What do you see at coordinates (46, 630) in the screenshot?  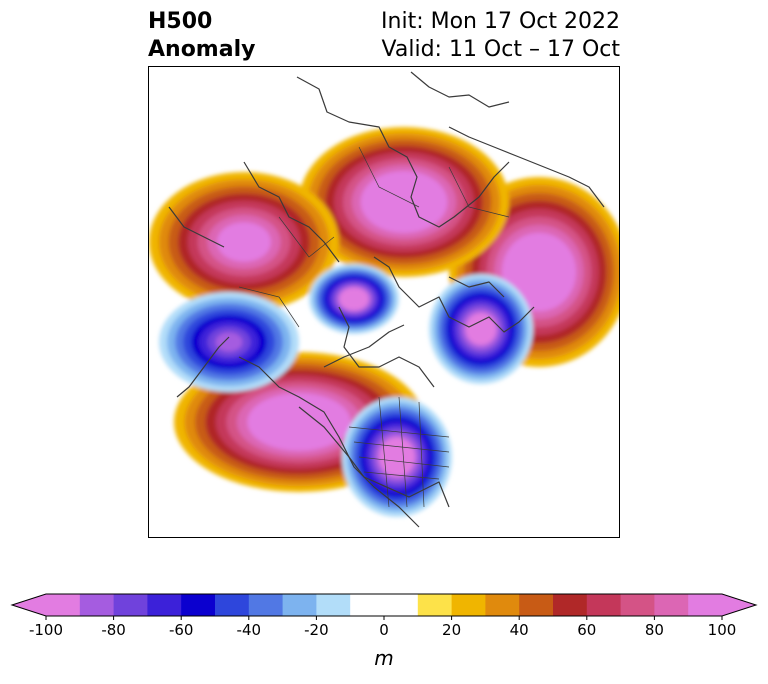 I see `colorbar-tick-label: -100` at bounding box center [46, 630].